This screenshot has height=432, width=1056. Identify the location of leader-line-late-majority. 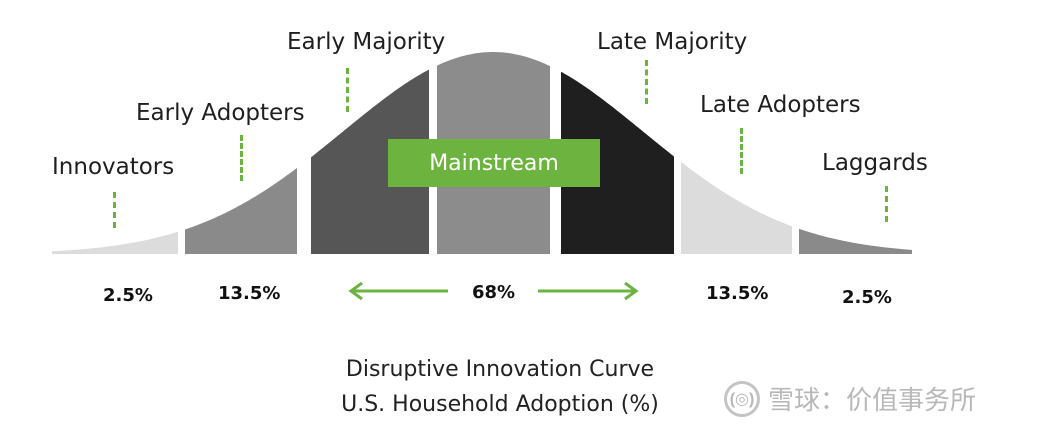
(646, 82).